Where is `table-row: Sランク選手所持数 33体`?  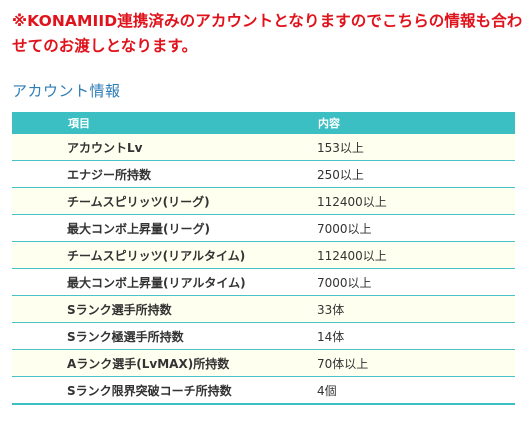 table-row: Sランク選手所持数 33体 is located at coordinates (263, 309).